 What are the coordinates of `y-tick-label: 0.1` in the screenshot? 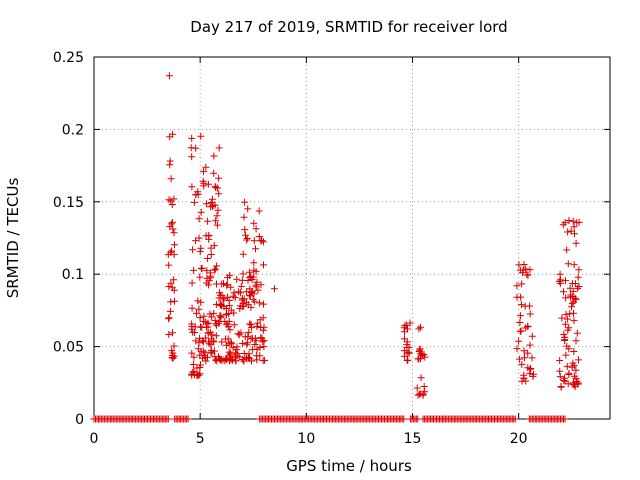 It's located at (73, 275).